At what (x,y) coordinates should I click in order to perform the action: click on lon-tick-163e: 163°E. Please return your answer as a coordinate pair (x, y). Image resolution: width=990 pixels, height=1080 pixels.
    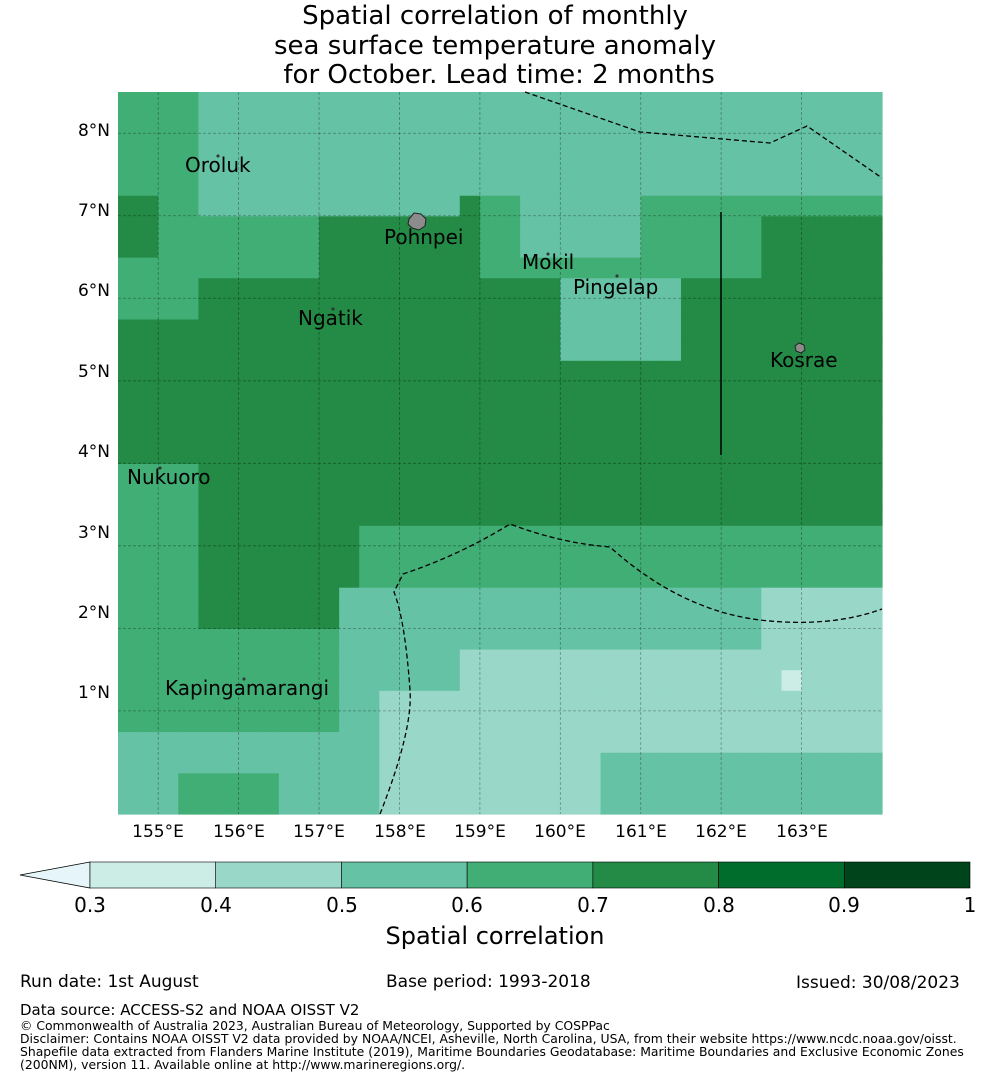
    Looking at the image, I should click on (802, 832).